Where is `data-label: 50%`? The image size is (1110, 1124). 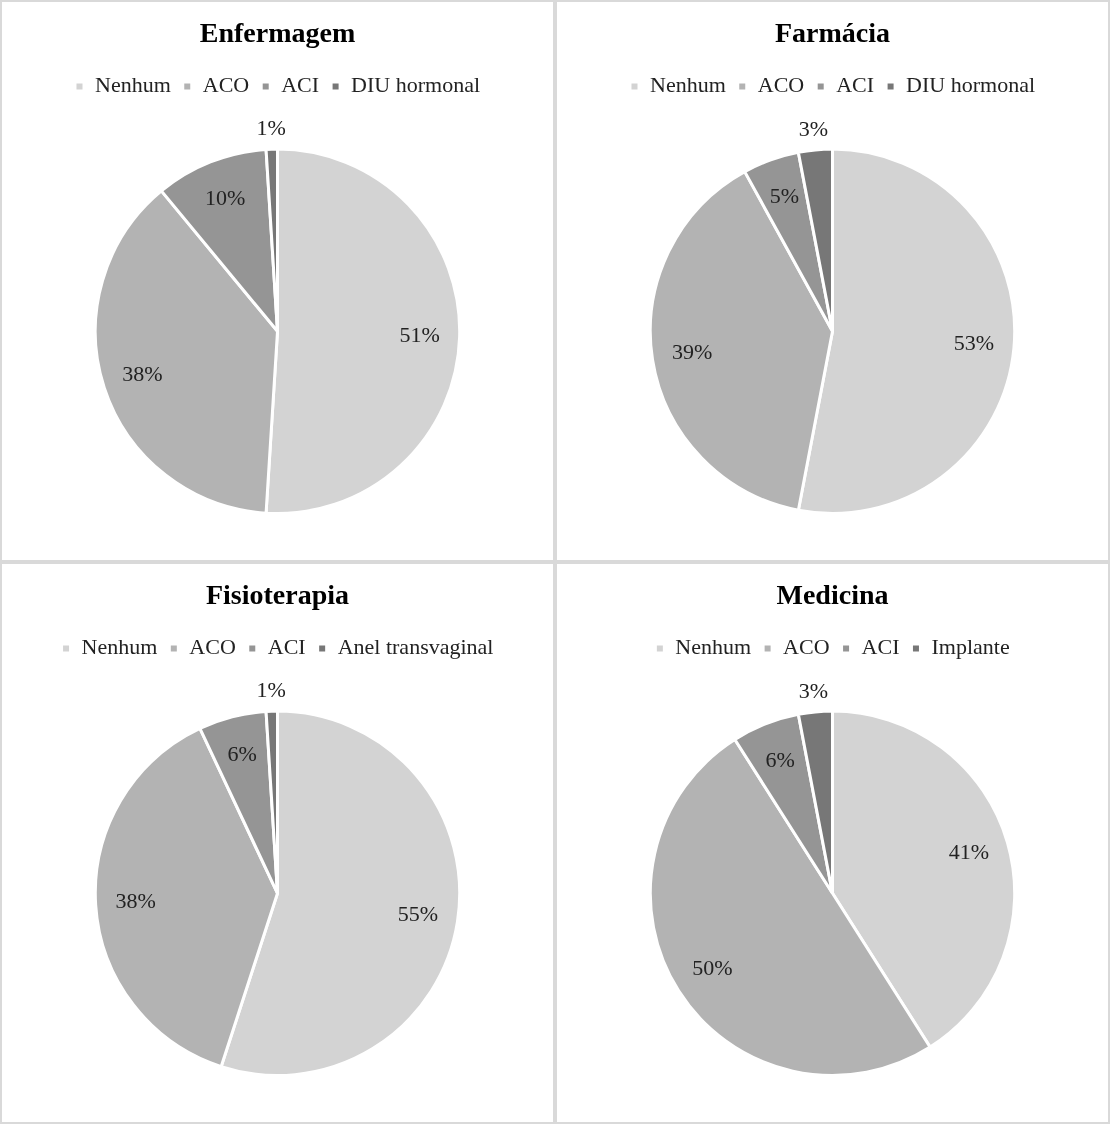
data-label: 50% is located at coordinates (712, 968).